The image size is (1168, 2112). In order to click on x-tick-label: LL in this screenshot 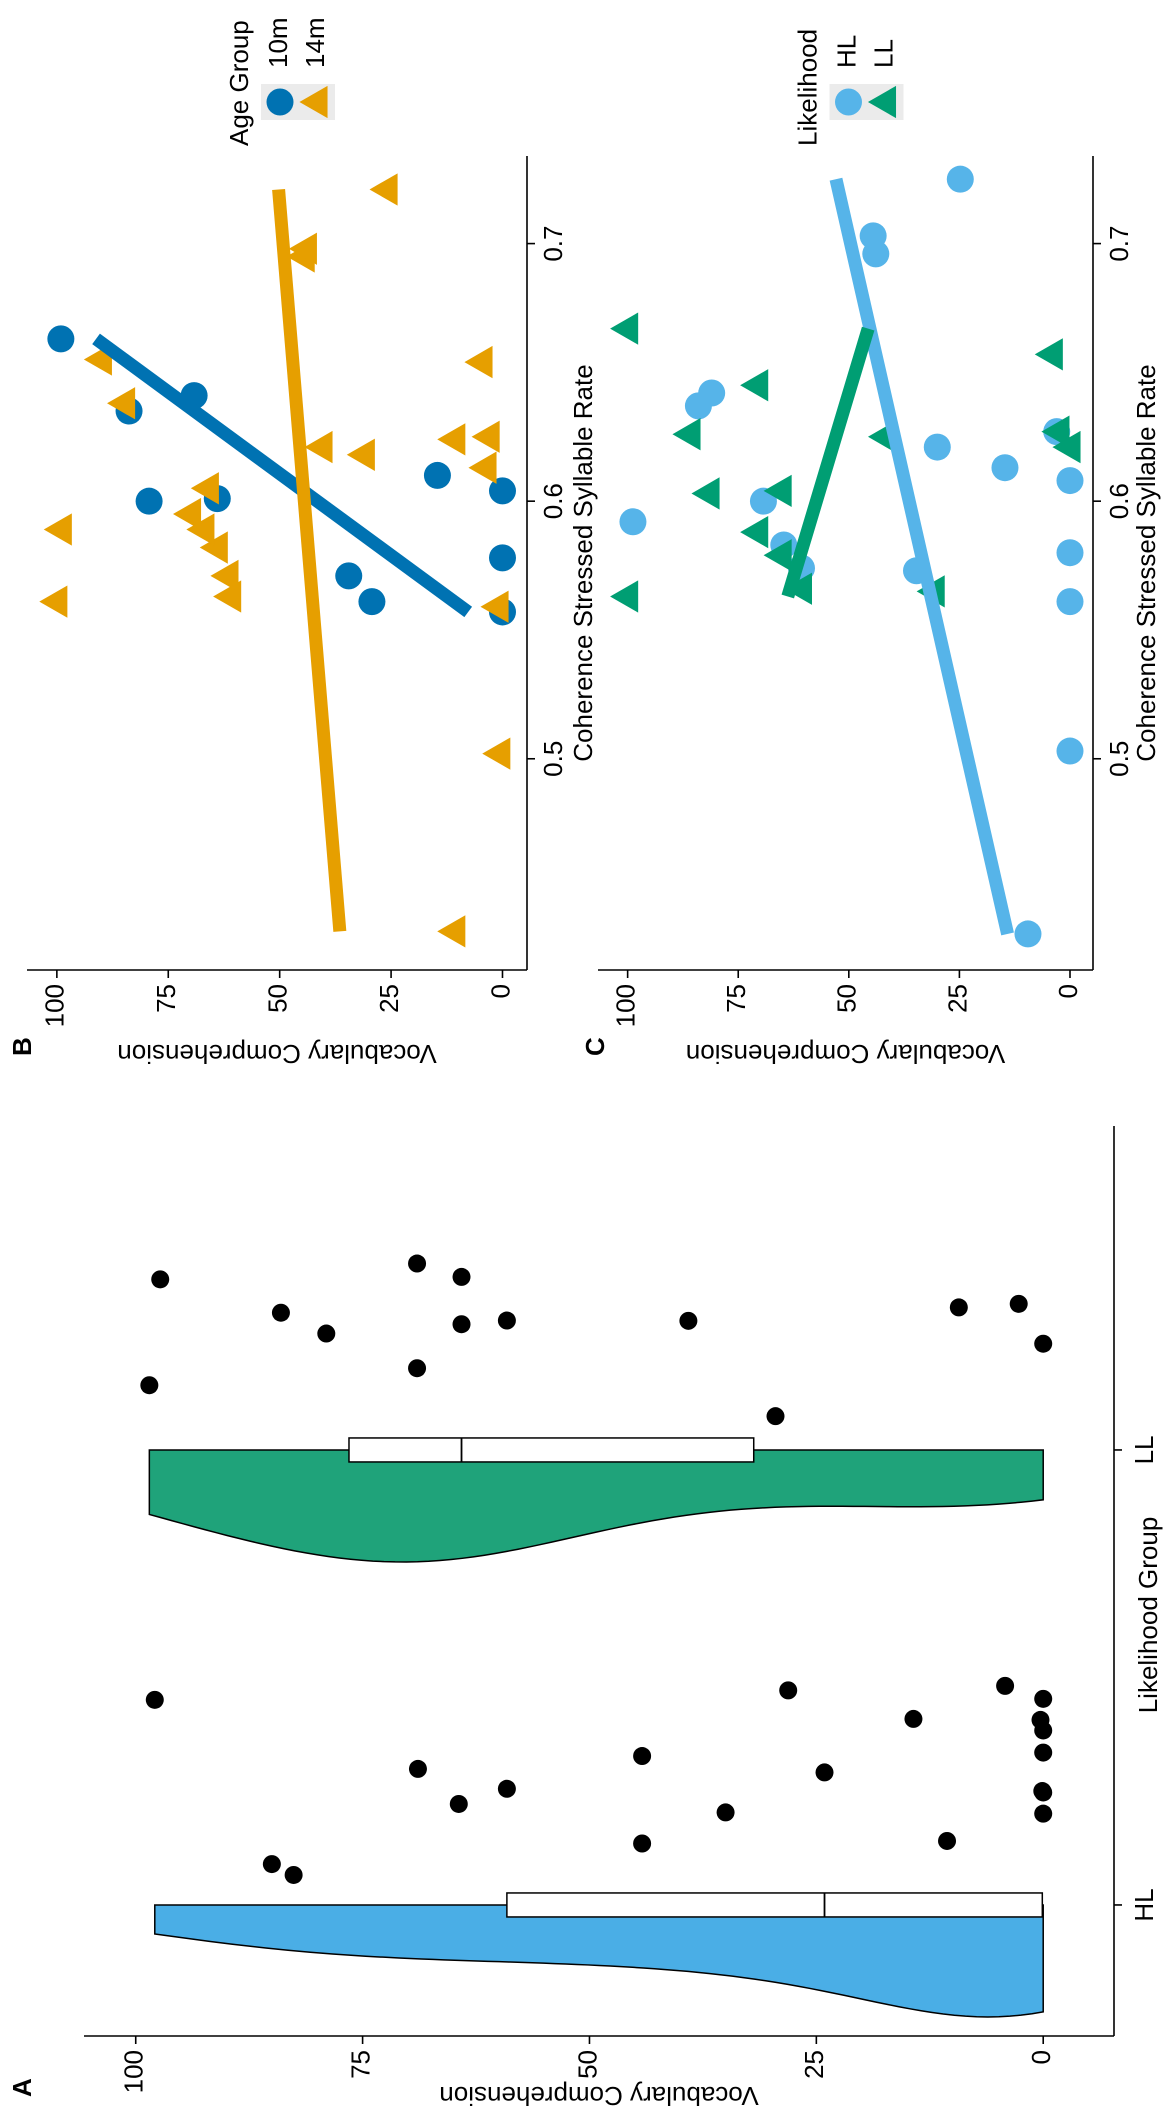, I will do `click(1144, 1449)`.